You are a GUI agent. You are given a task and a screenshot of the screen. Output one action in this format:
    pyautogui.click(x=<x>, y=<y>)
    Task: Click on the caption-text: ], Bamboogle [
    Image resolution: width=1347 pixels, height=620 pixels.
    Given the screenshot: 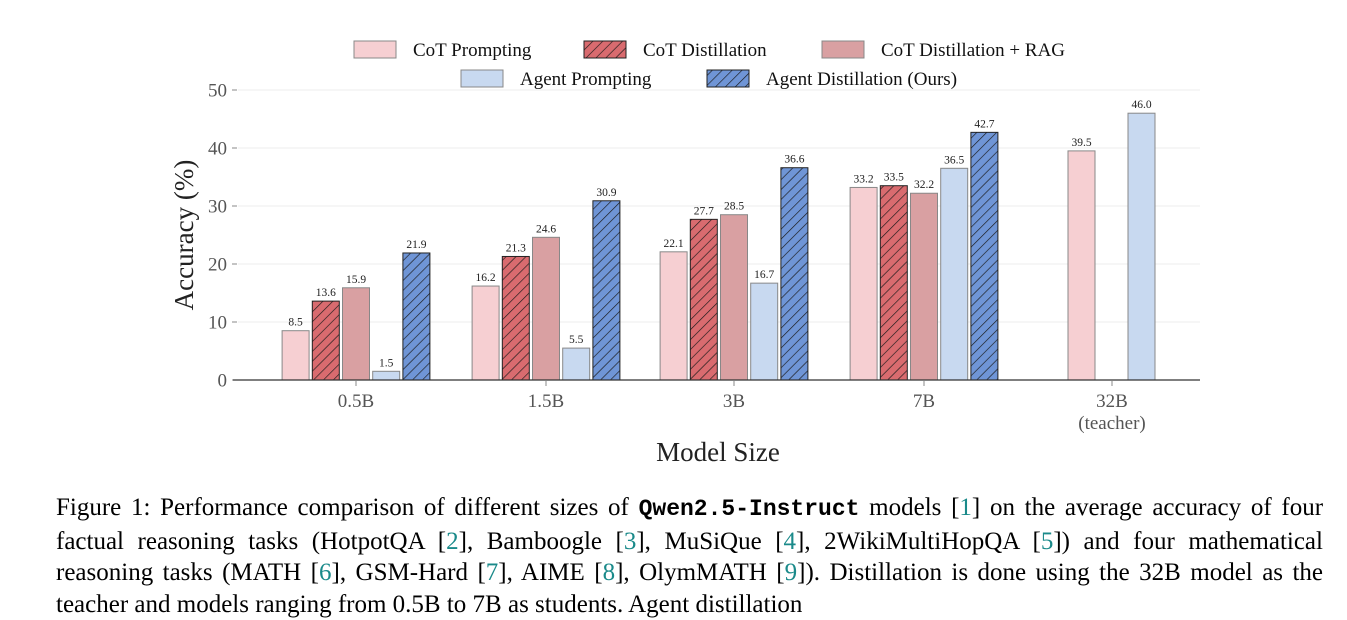 What is the action you would take?
    pyautogui.click(x=541, y=541)
    